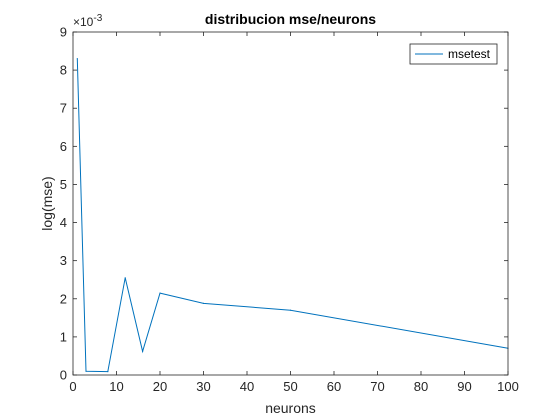 The width and height of the screenshot is (560, 420). I want to click on y-tick-label: 2, so click(63, 298).